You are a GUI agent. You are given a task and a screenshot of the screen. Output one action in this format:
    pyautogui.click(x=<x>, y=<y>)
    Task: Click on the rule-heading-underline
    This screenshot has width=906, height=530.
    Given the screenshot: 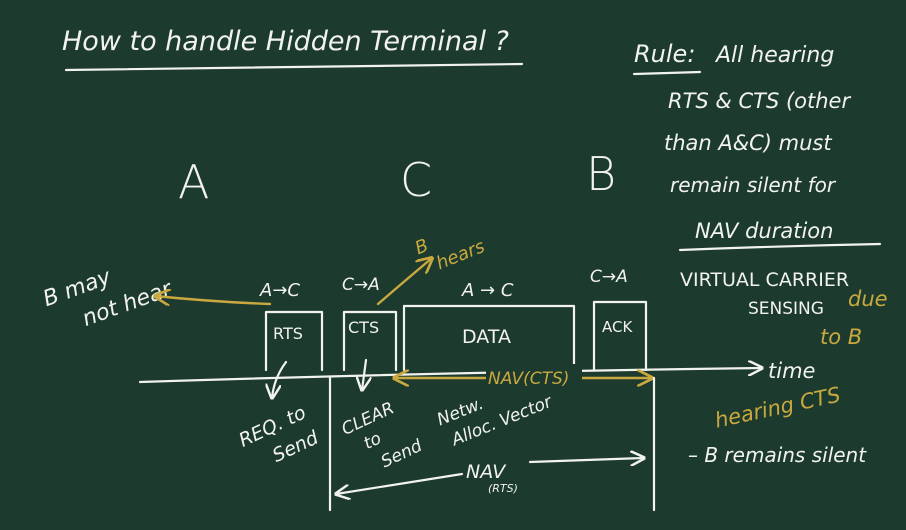 What is the action you would take?
    pyautogui.click(x=667, y=73)
    